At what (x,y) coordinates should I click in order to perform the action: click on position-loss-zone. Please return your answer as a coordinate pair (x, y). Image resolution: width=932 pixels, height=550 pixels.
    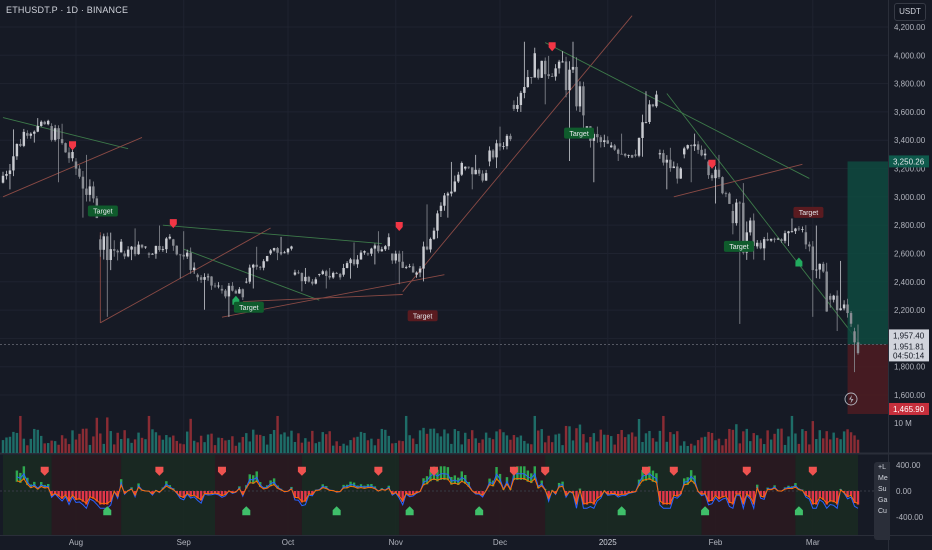
    Looking at the image, I should click on (867, 379).